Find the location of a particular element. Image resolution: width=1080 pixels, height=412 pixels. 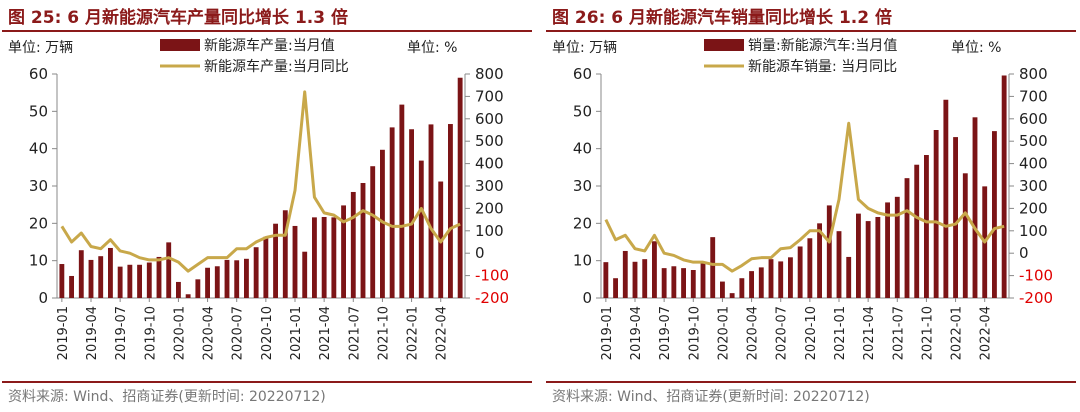

source-note: 资料来源: Wind、招商证券(更新时间: 20220712) is located at coordinates (711, 397).